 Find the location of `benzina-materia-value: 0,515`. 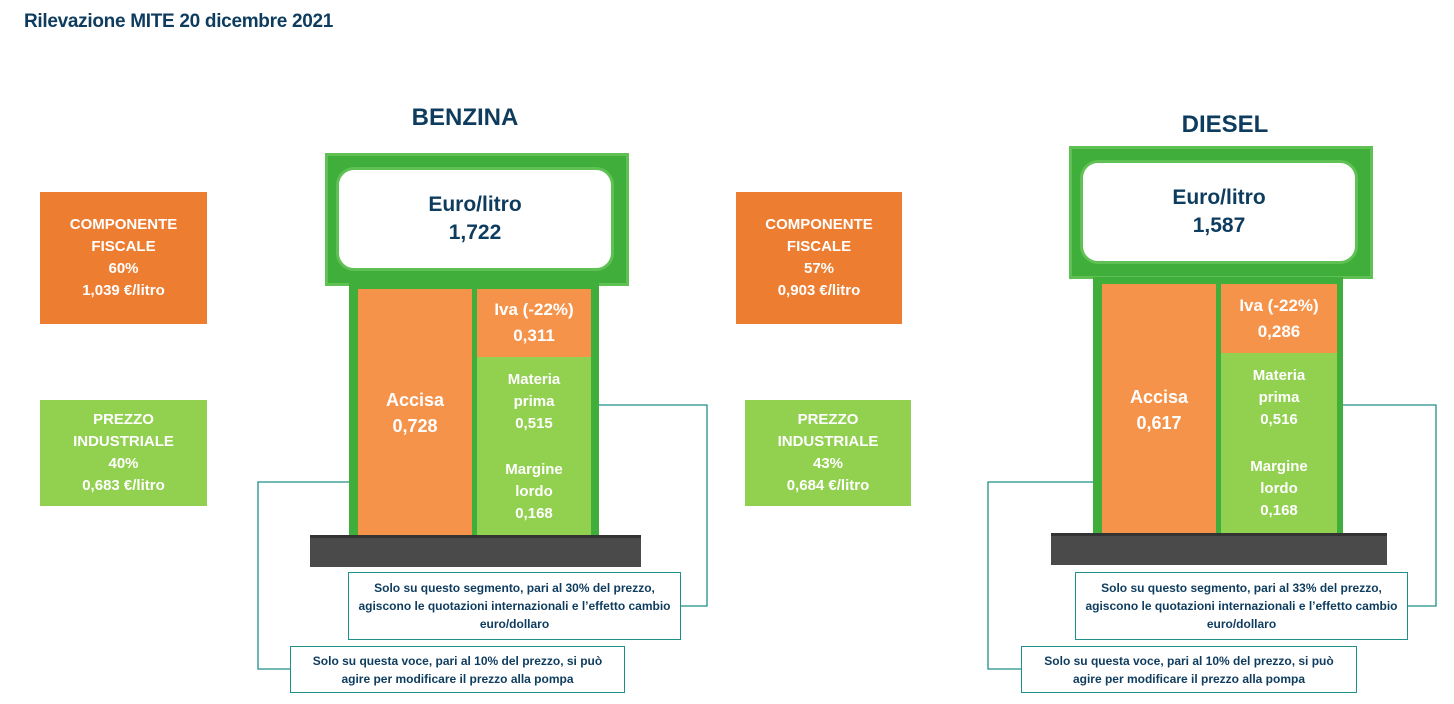

benzina-materia-value: 0,515 is located at coordinates (534, 423).